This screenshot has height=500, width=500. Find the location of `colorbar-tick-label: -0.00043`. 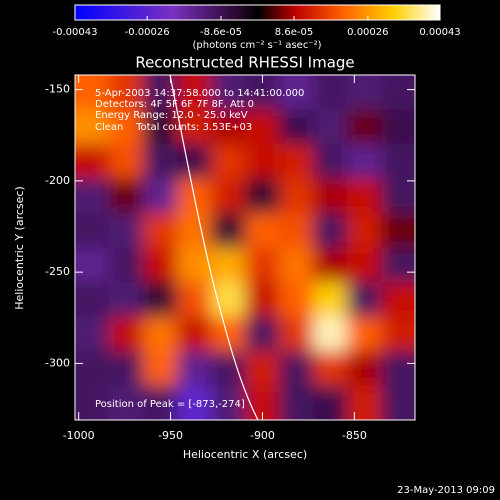

colorbar-tick-label: -0.00043 is located at coordinates (75, 32).